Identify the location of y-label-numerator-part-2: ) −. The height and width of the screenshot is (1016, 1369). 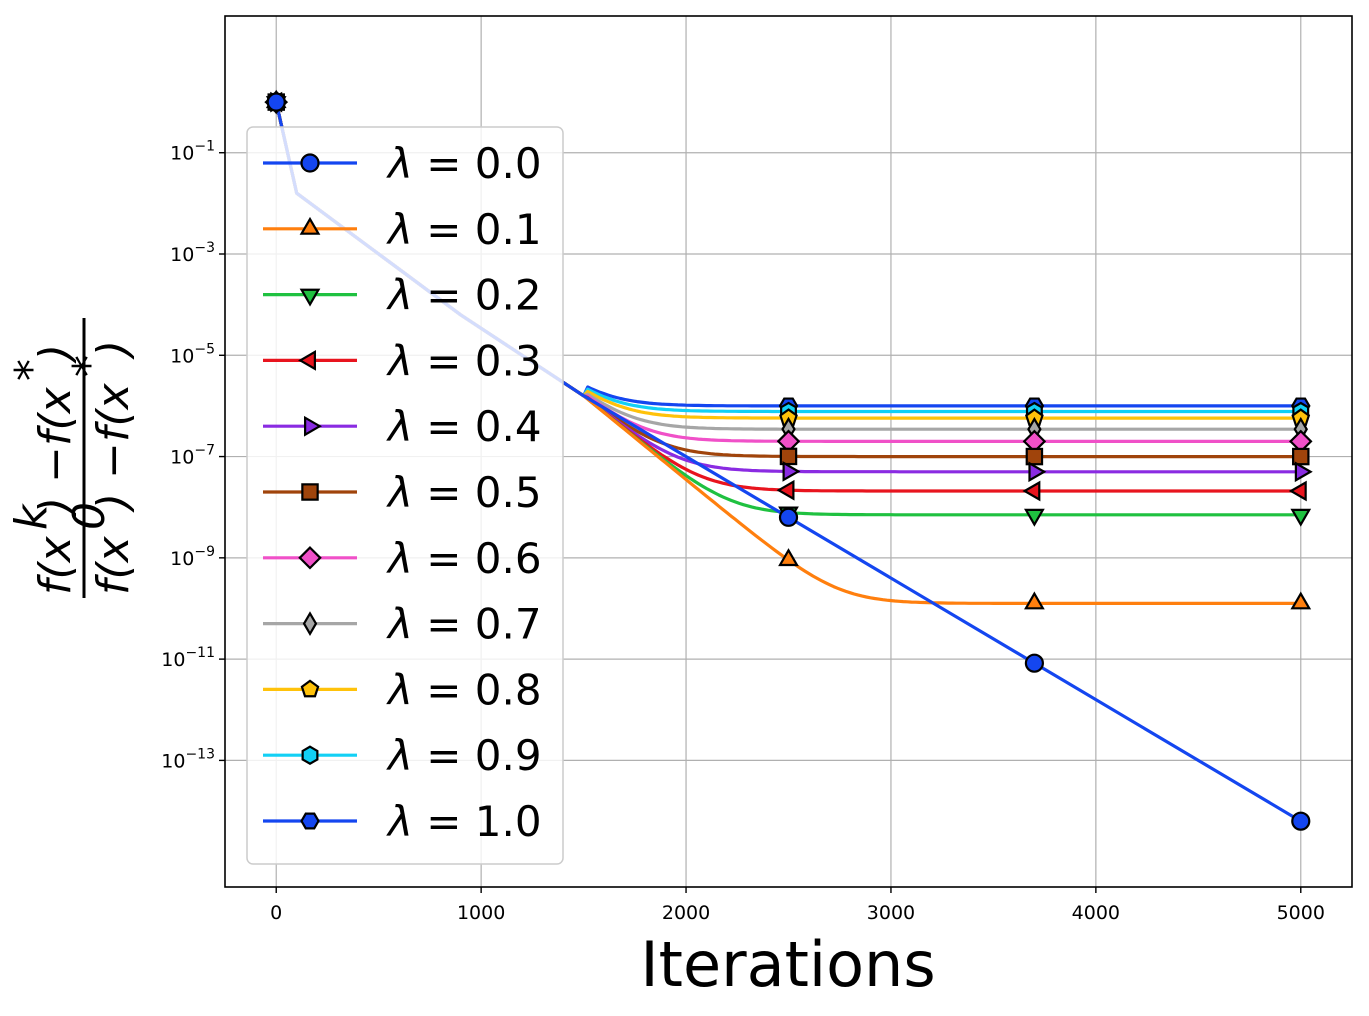
(55, 481).